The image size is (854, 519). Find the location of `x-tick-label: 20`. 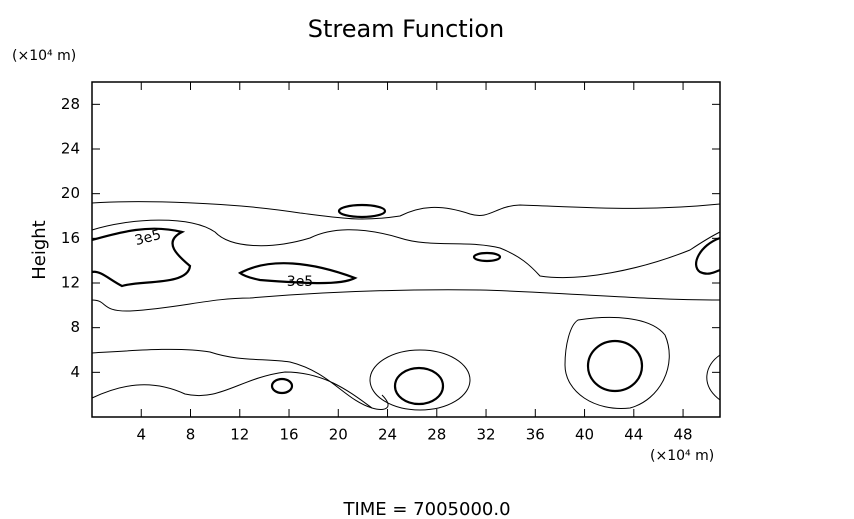

x-tick-label: 20 is located at coordinates (338, 435).